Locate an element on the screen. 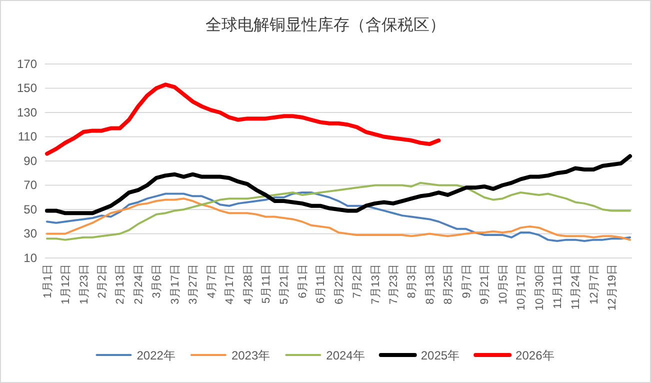  x-tick-label: 8月13日 is located at coordinates (430, 284).